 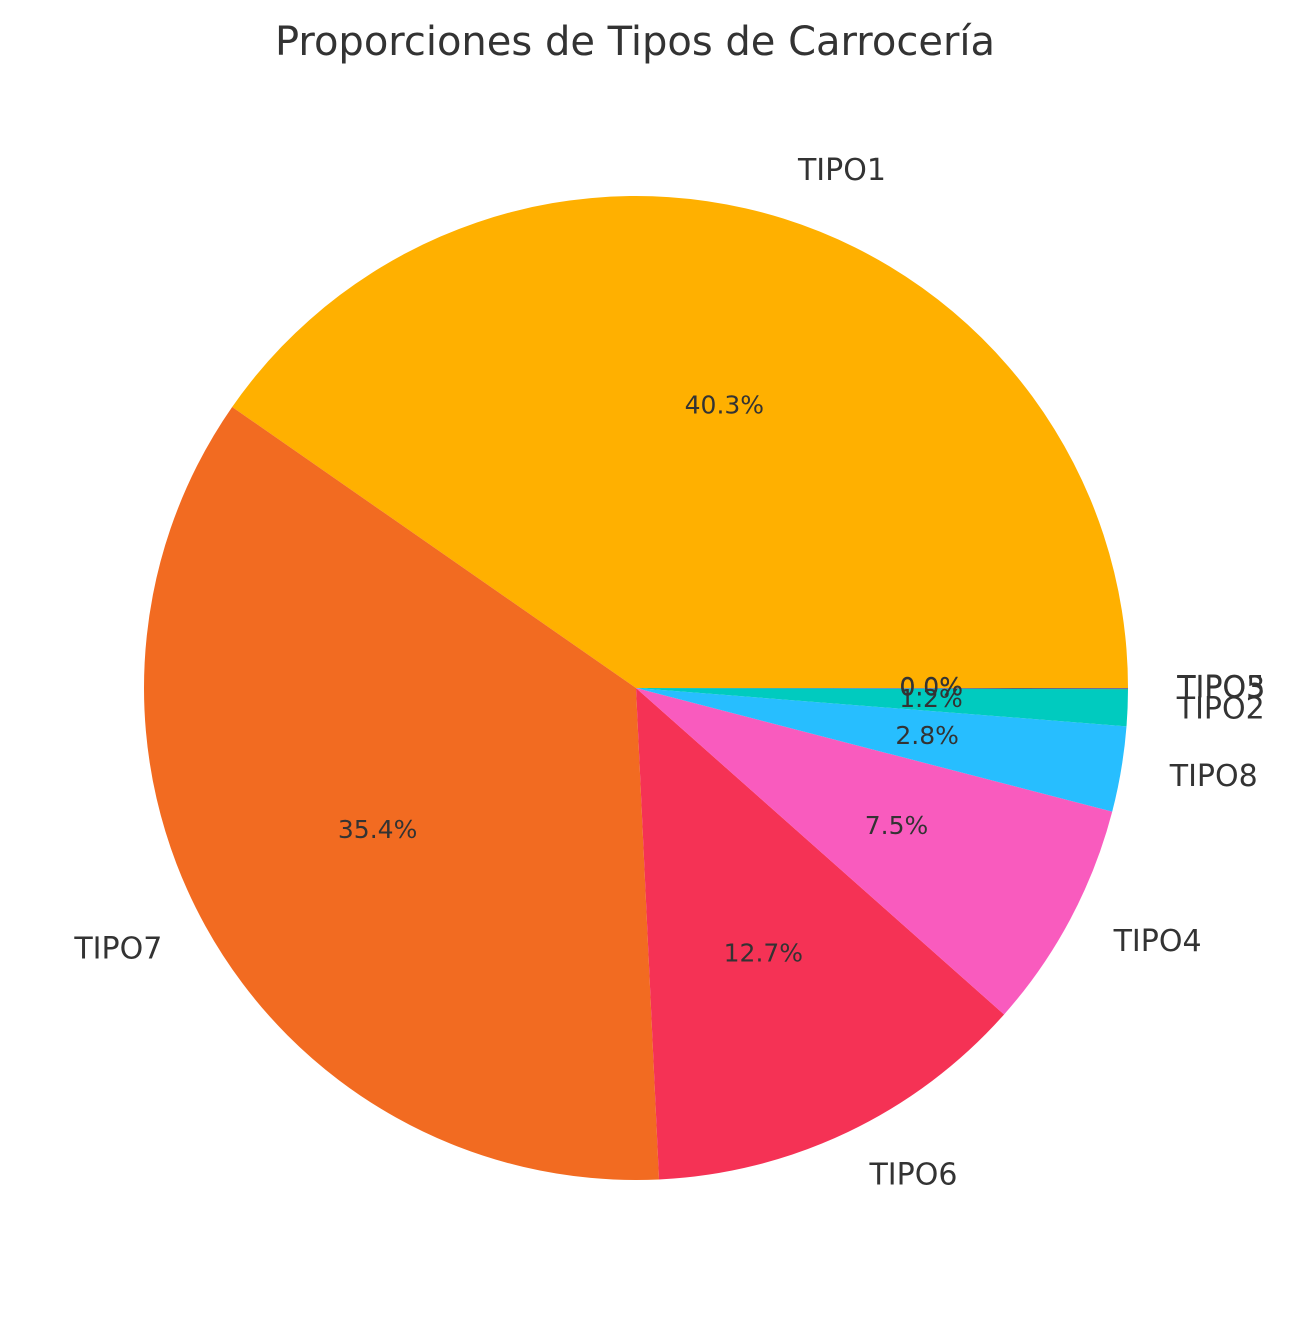 What do you see at coordinates (117, 948) in the screenshot?
I see `slice-label-tipo7: TIPO7` at bounding box center [117, 948].